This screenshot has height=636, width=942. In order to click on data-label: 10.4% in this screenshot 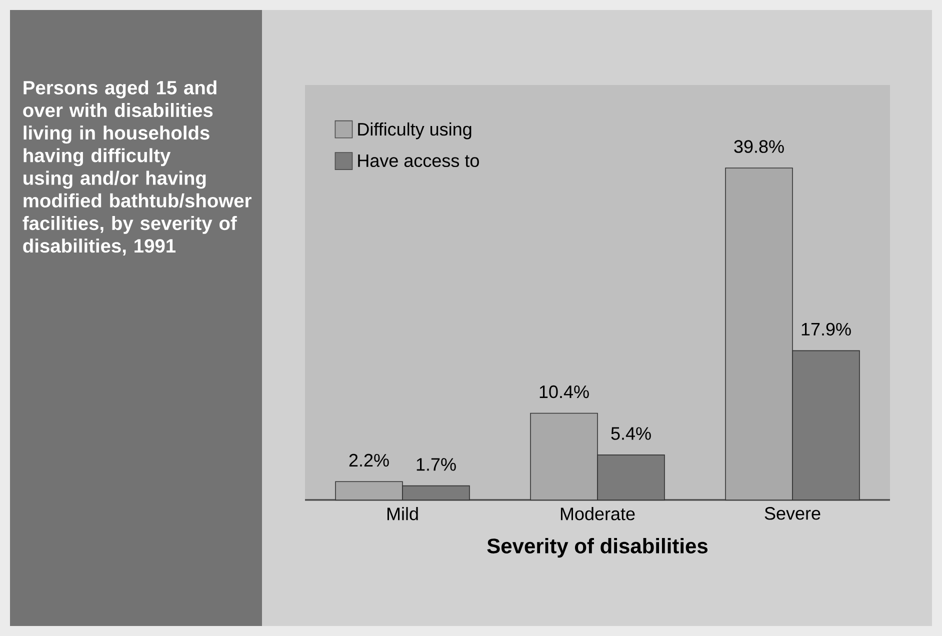, I will do `click(564, 391)`.